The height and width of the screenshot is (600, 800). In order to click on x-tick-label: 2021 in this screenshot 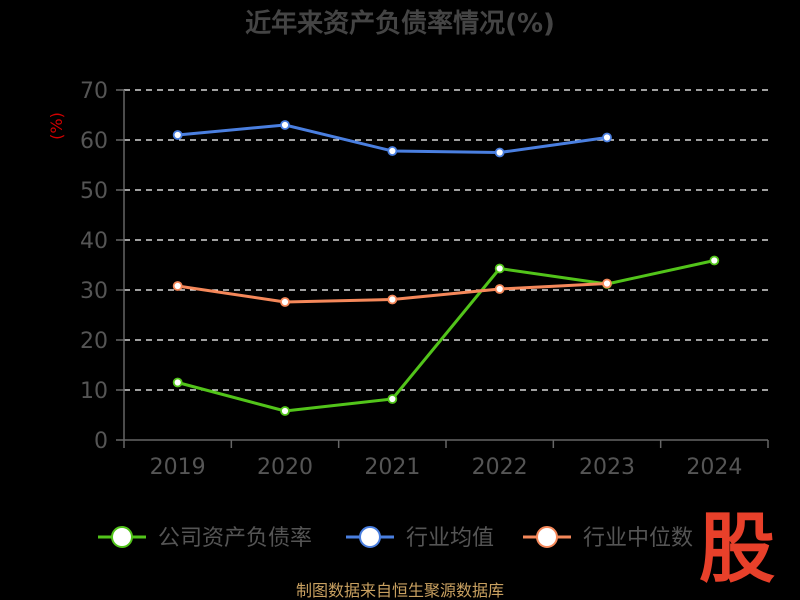, I will do `click(392, 467)`.